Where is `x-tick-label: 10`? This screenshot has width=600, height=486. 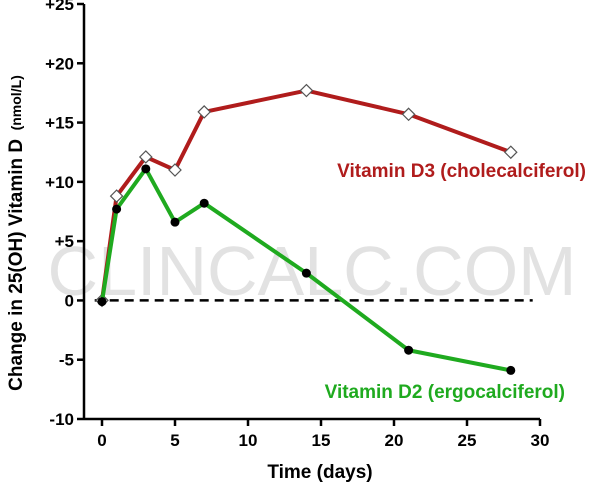 x-tick-label: 10 is located at coordinates (248, 440).